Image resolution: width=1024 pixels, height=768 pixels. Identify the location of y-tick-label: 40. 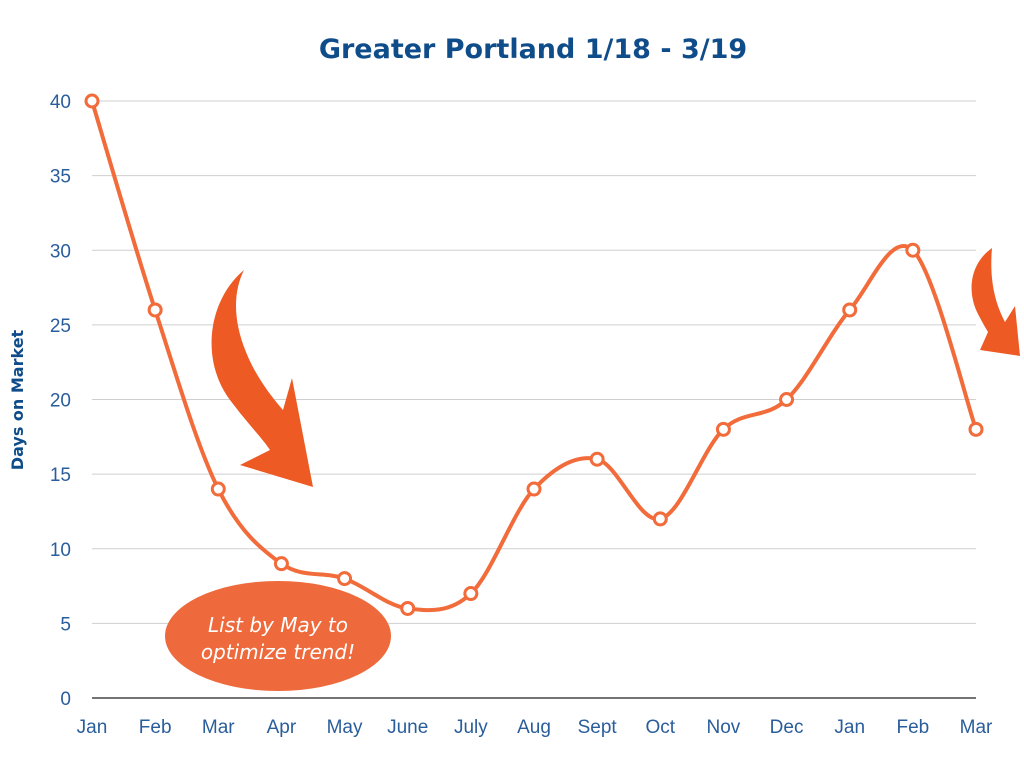
(60, 102).